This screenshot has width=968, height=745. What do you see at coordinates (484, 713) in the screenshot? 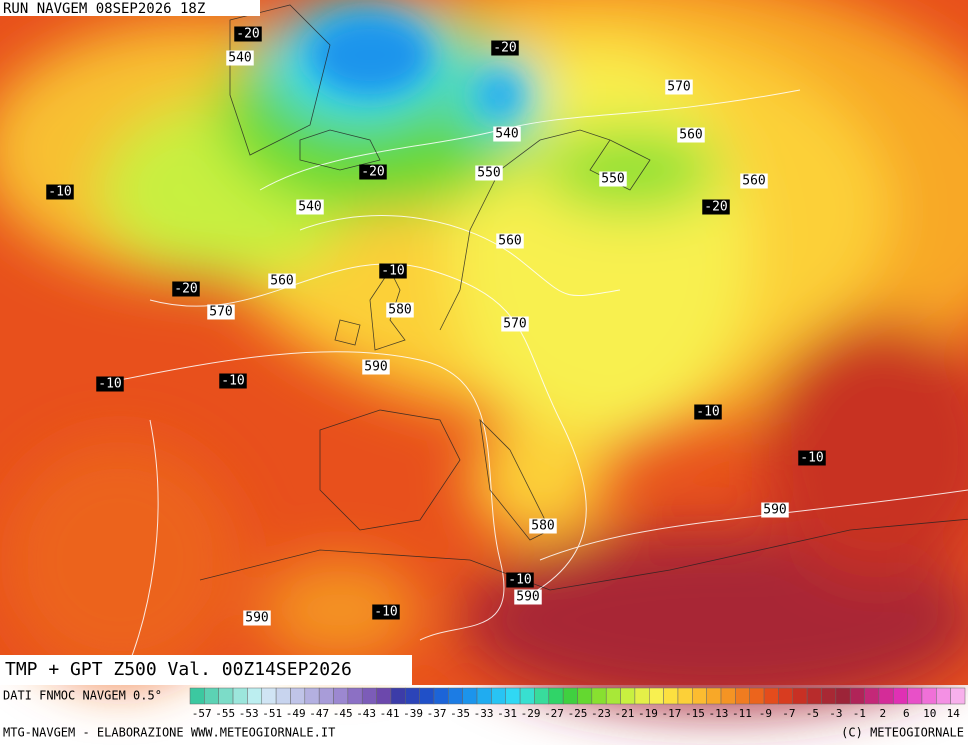
I see `scale-label: -33` at bounding box center [484, 713].